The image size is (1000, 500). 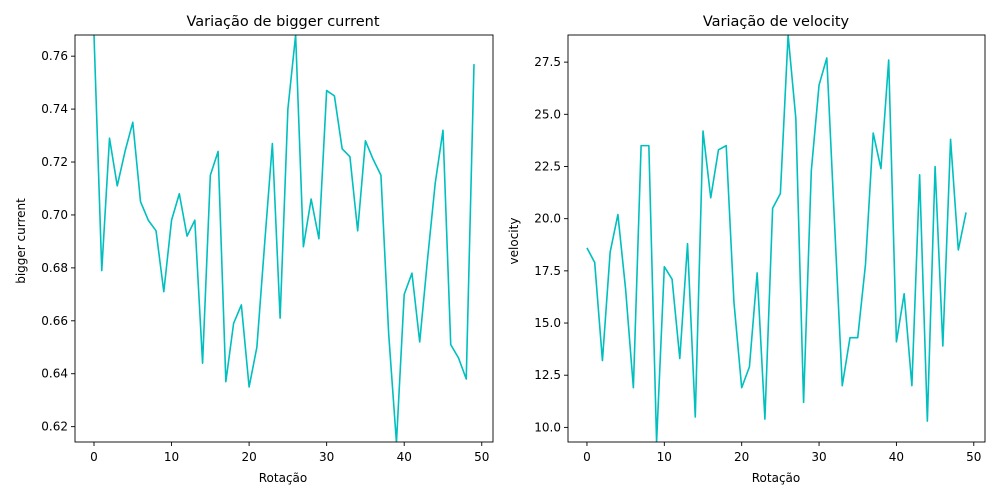 What do you see at coordinates (547, 219) in the screenshot?
I see `y-tick-label: 20.0` at bounding box center [547, 219].